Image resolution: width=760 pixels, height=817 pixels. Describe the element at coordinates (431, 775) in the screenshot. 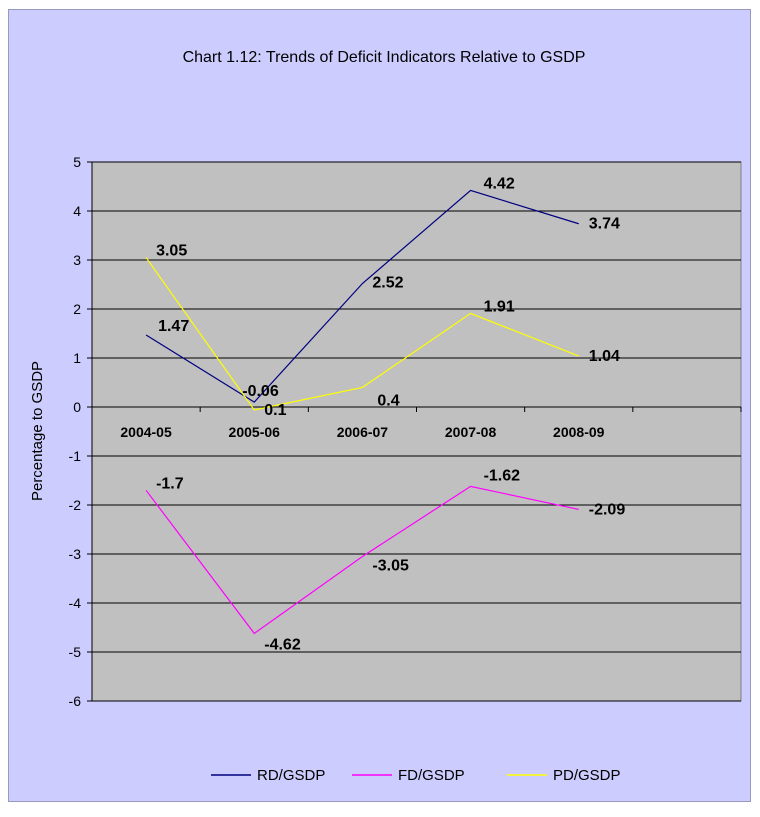

I see `legend-entry: FD/GSDP` at that location.